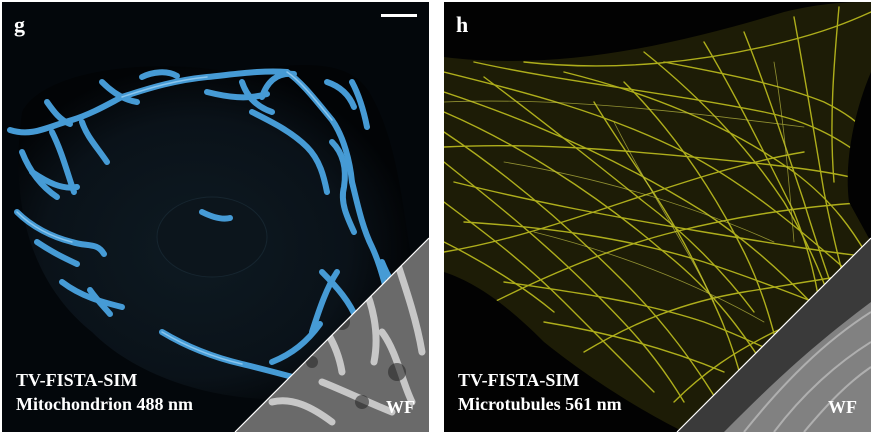  Describe the element at coordinates (105, 404) in the screenshot. I see `structure-label: Mitochondrion 488 nm` at that location.